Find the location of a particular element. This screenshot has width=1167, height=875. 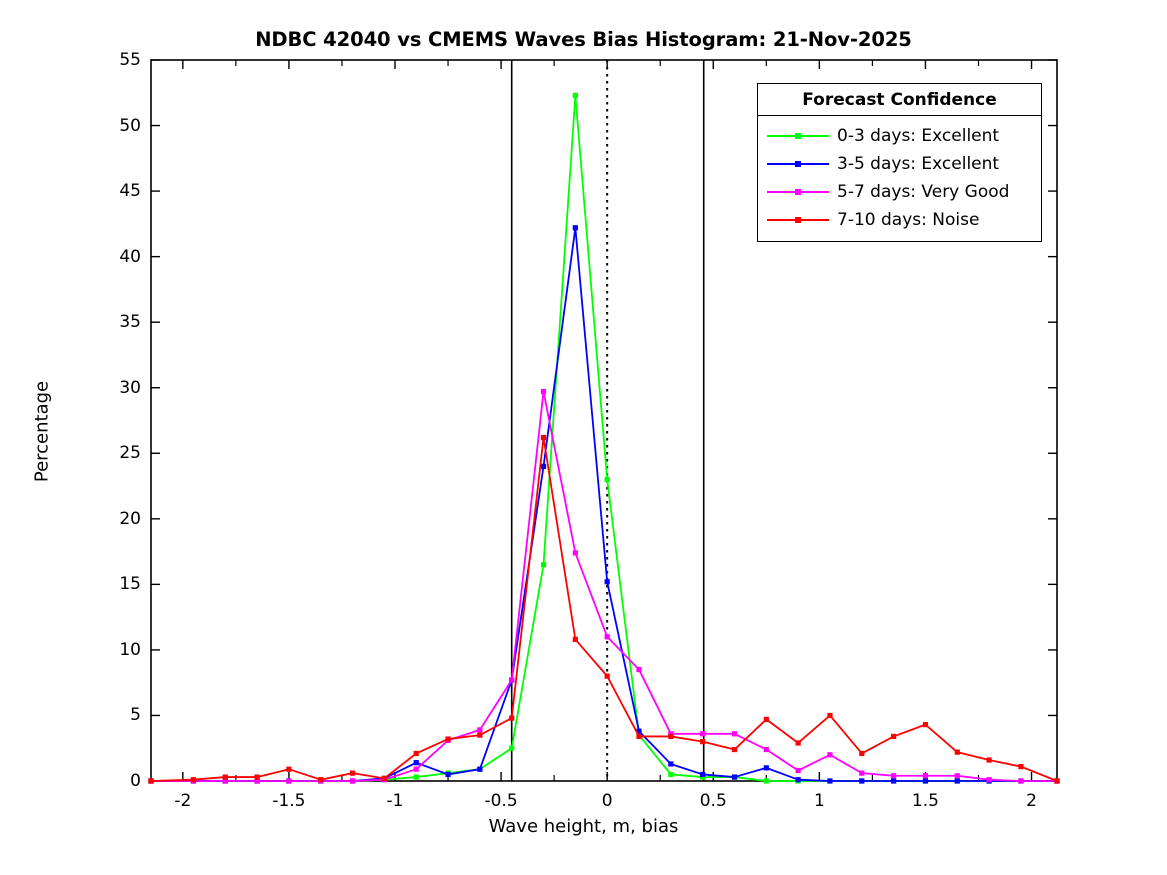

x-tick-label: 0 is located at coordinates (607, 801).